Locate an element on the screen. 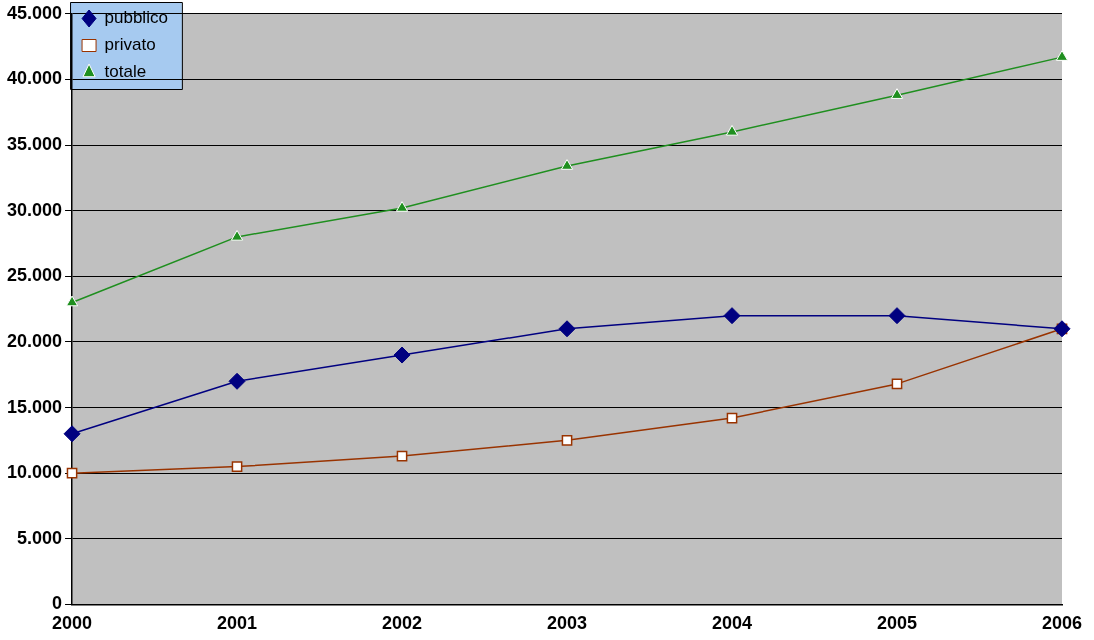 The height and width of the screenshot is (640, 1094). y-tick-label: 5.000 is located at coordinates (40, 537).